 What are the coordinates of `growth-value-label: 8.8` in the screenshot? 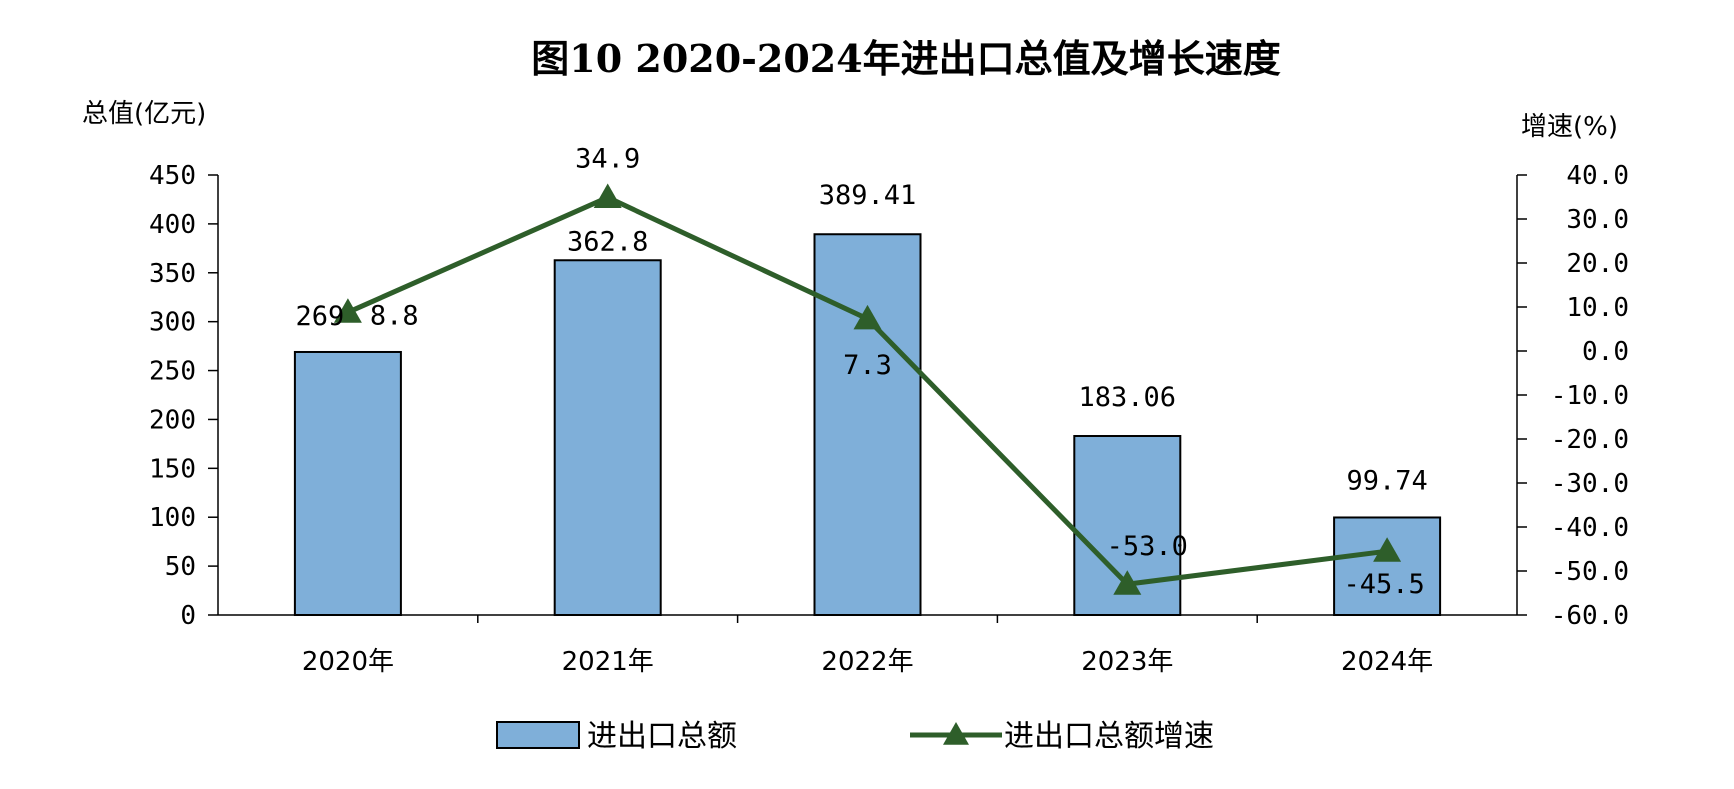 It's located at (394, 315).